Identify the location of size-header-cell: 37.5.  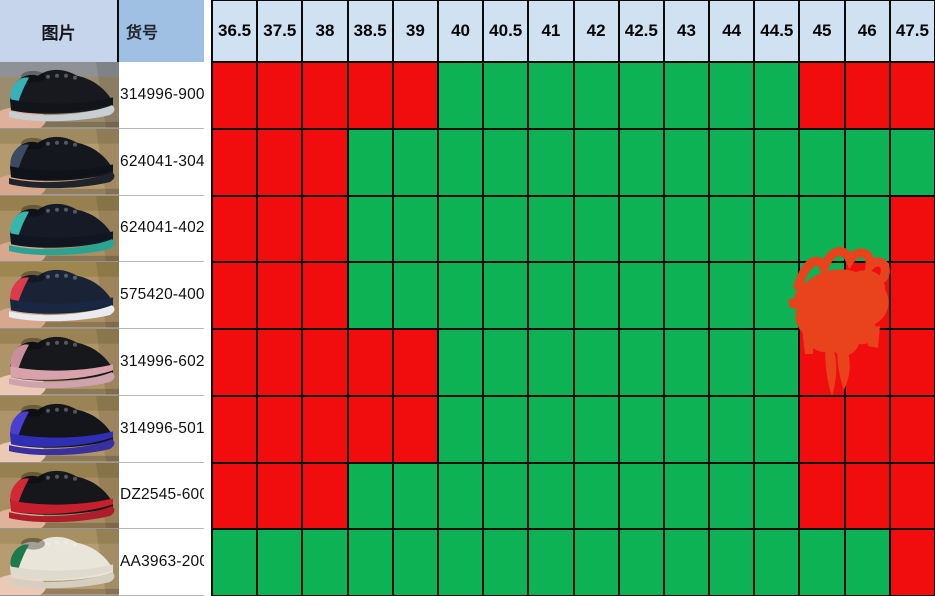
(280, 31).